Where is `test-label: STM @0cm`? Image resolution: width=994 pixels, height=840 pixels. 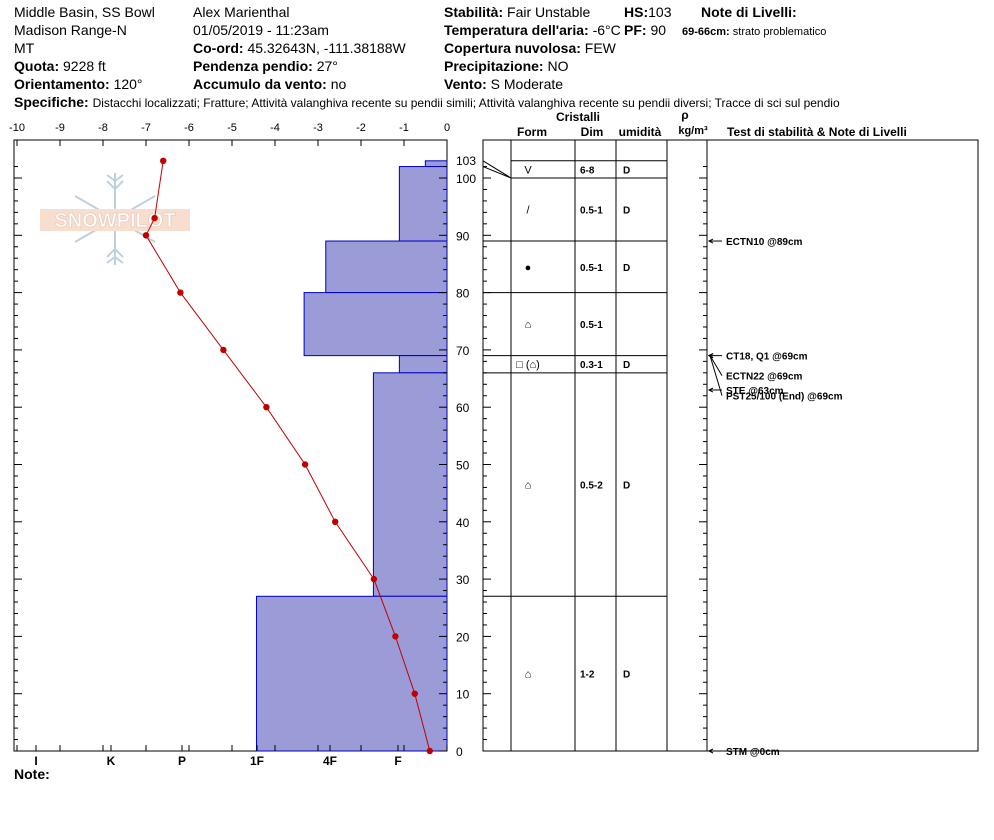 test-label: STM @0cm is located at coordinates (753, 752).